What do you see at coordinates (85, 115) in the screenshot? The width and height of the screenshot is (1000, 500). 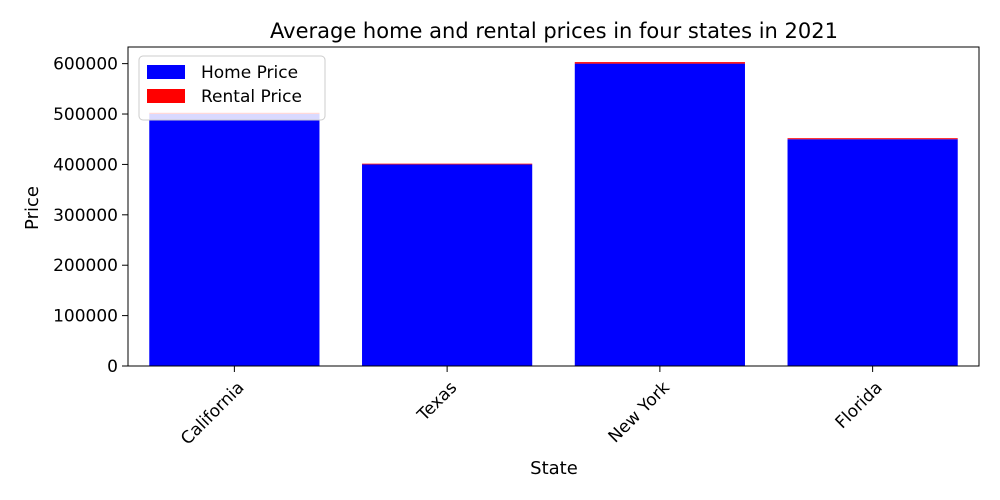 I see `y-tick-label: 500000` at bounding box center [85, 115].